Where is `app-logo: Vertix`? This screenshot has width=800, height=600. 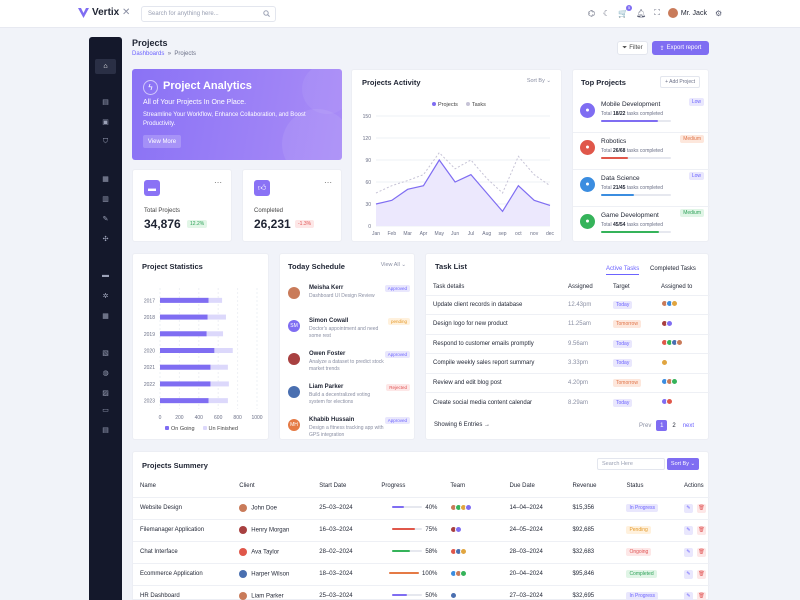 app-logo: Vertix is located at coordinates (98, 12).